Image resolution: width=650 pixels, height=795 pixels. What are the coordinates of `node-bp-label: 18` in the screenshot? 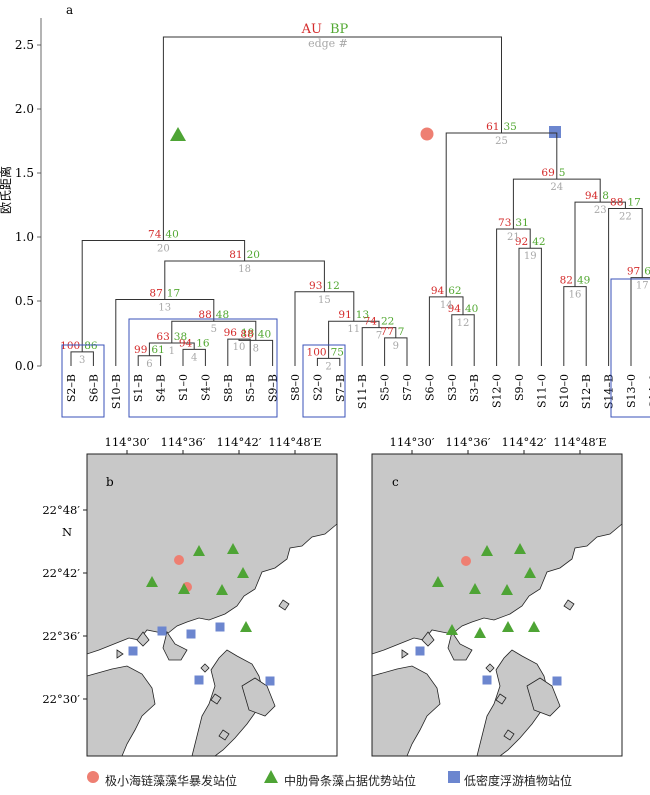 It's located at (247, 333).